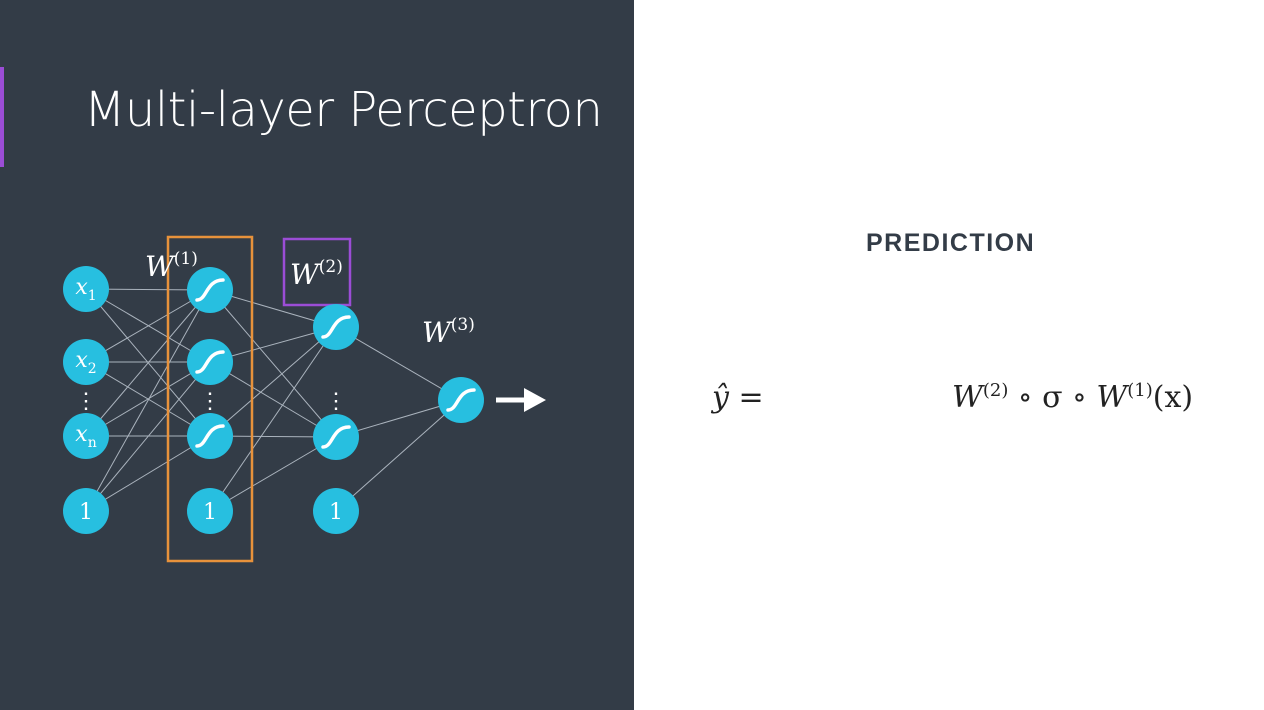 Image resolution: width=1264 pixels, height=710 pixels. Describe the element at coordinates (1173, 397) in the screenshot. I see `eq-arg: (x)` at that location.